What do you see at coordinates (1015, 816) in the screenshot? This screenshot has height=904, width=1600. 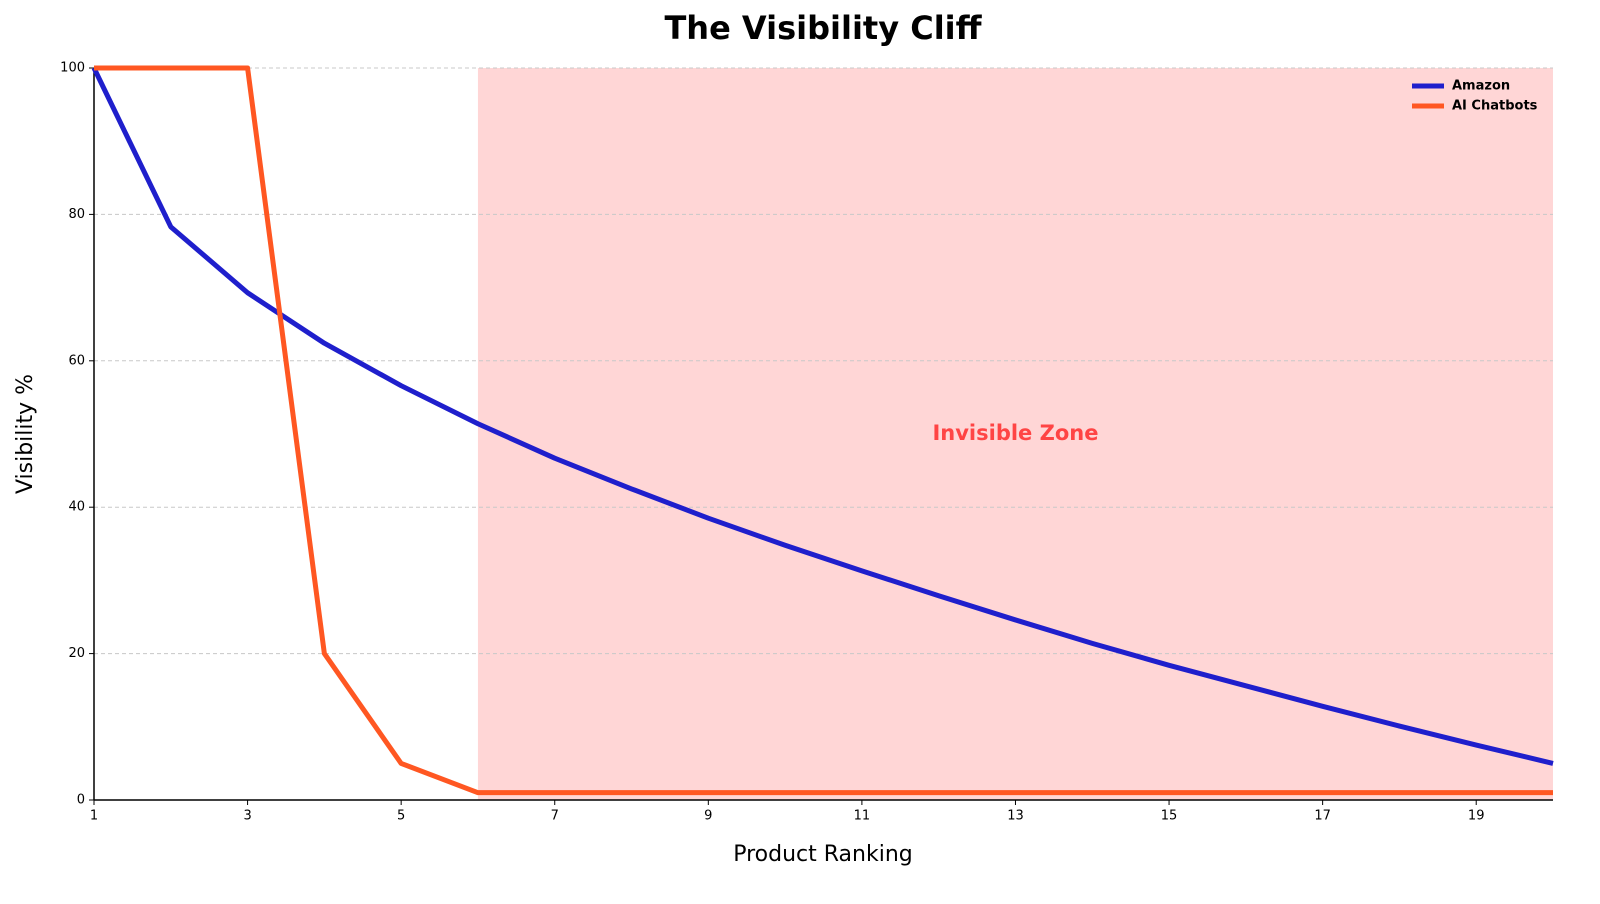 I see `x-tick-label: 13` at bounding box center [1015, 816].